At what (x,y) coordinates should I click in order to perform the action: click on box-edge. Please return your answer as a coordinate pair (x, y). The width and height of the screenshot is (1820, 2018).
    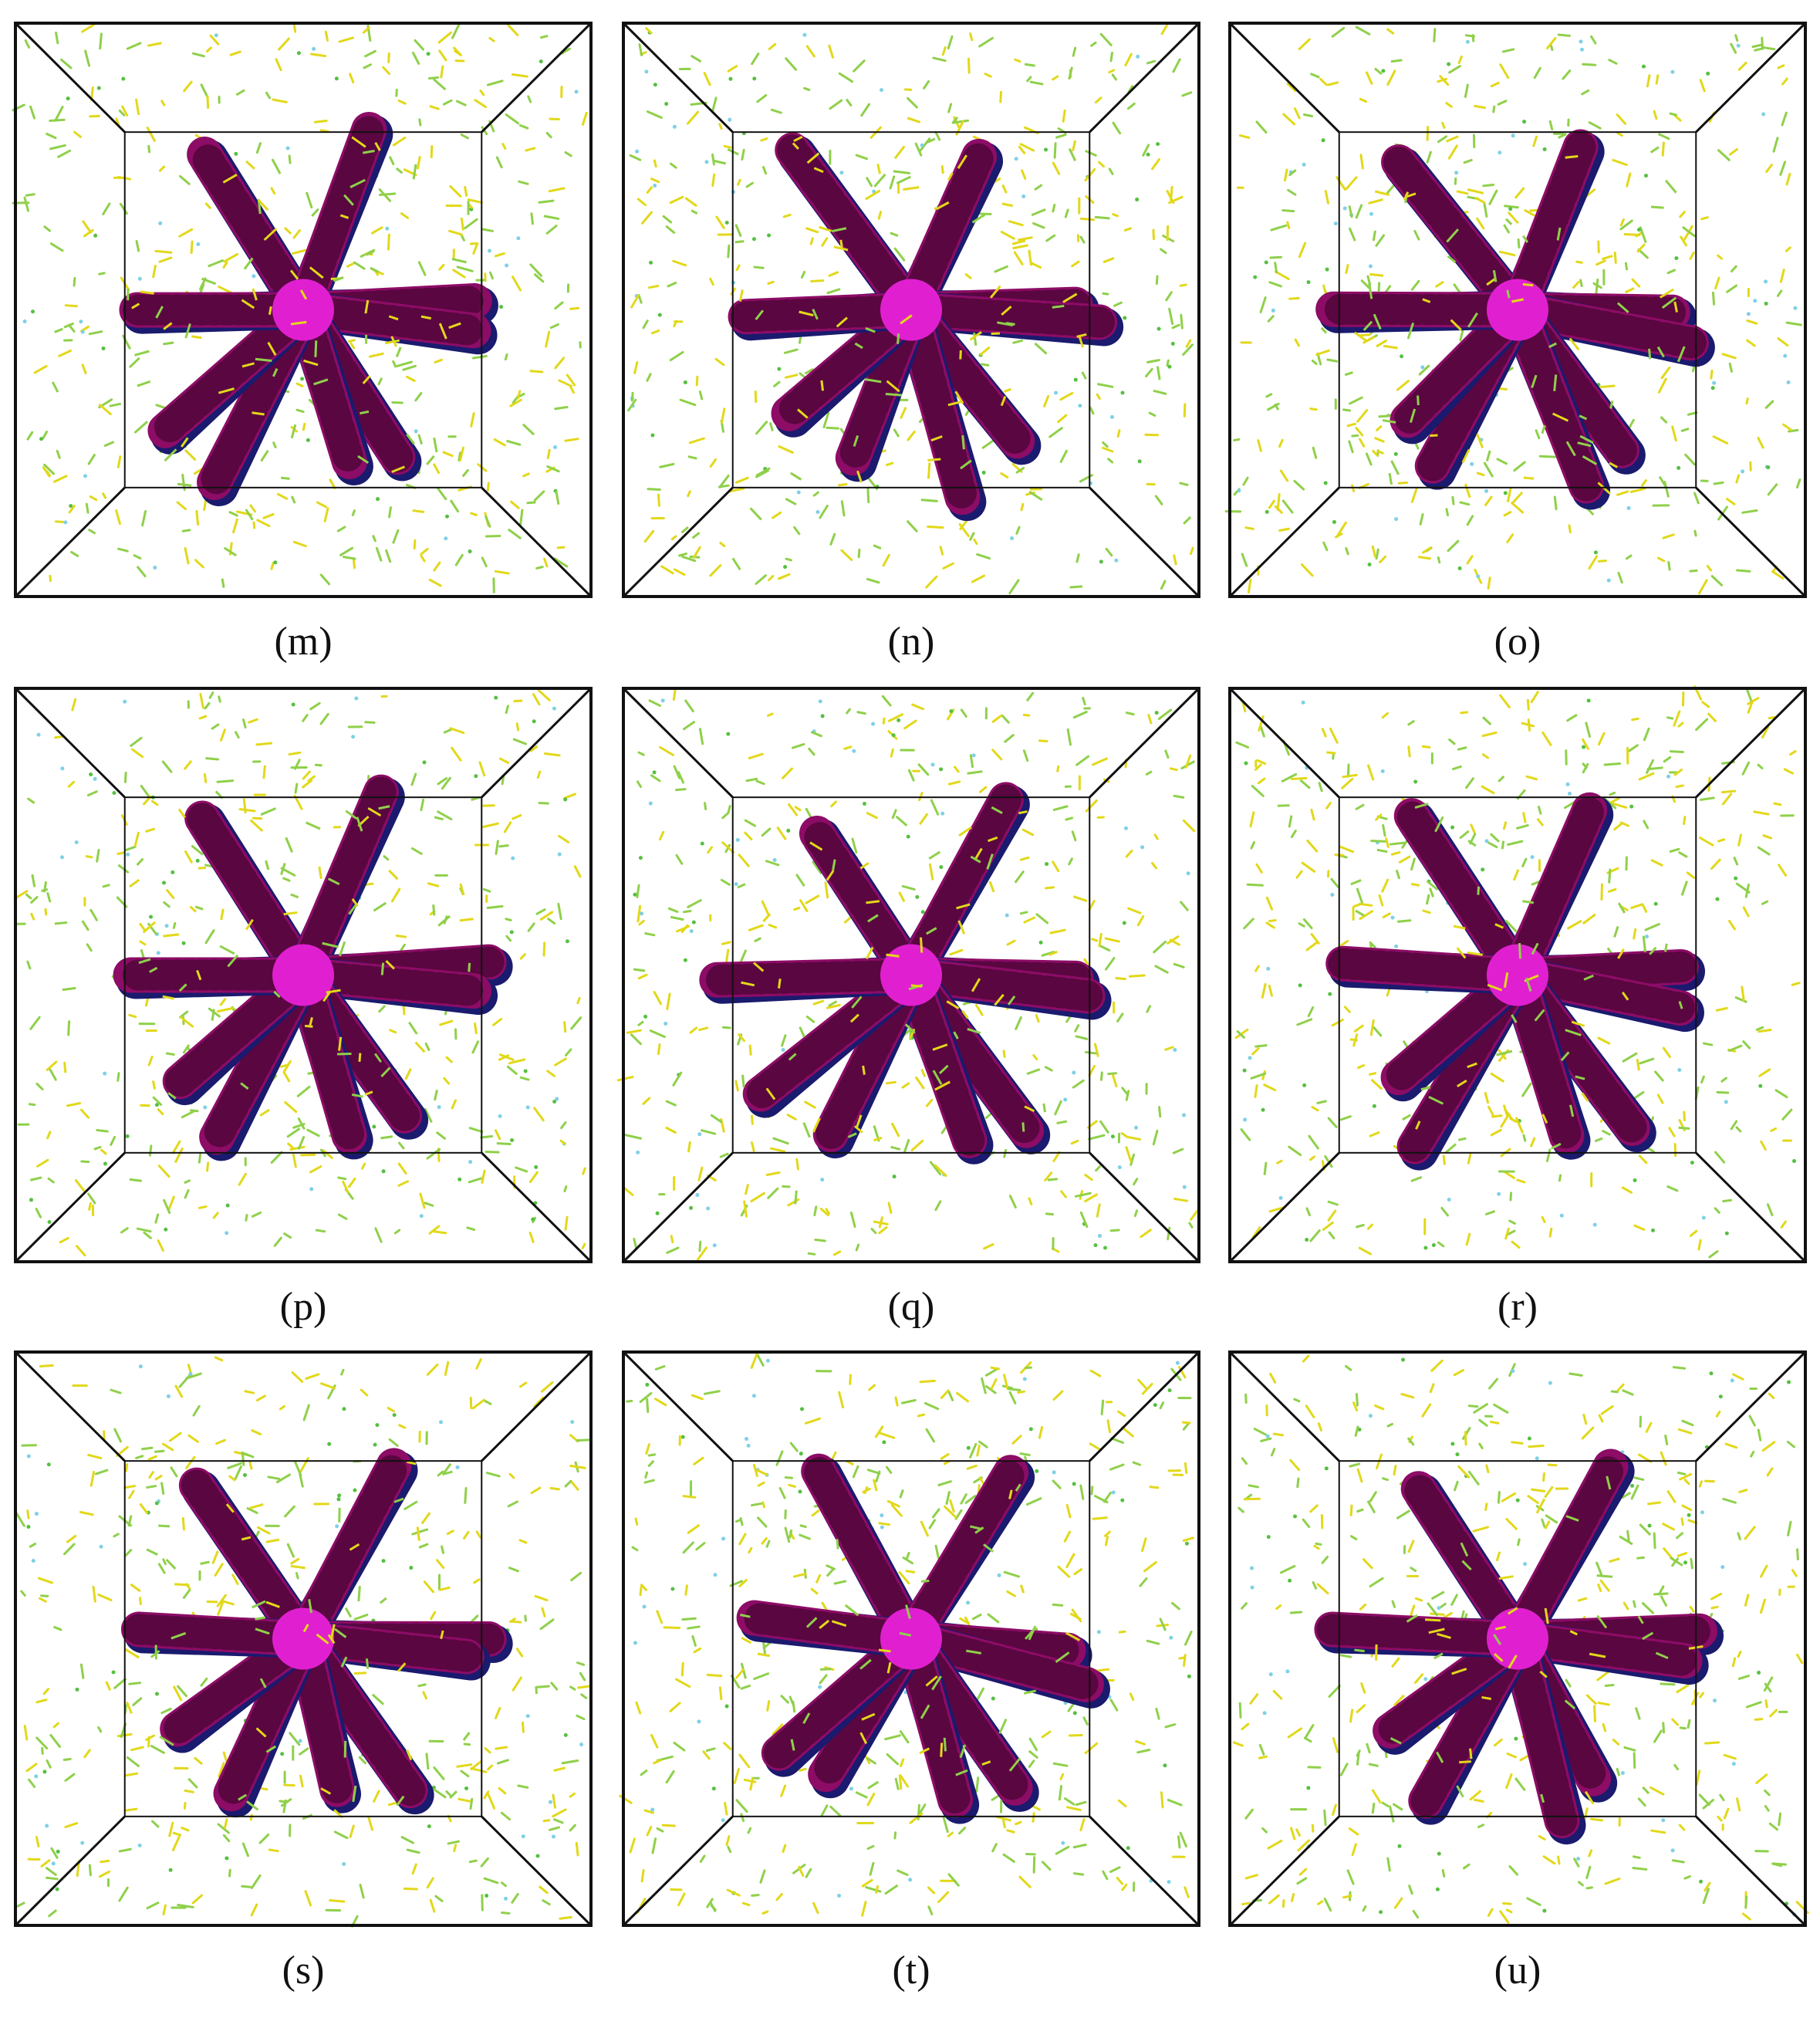
    Looking at the image, I should click on (678, 542).